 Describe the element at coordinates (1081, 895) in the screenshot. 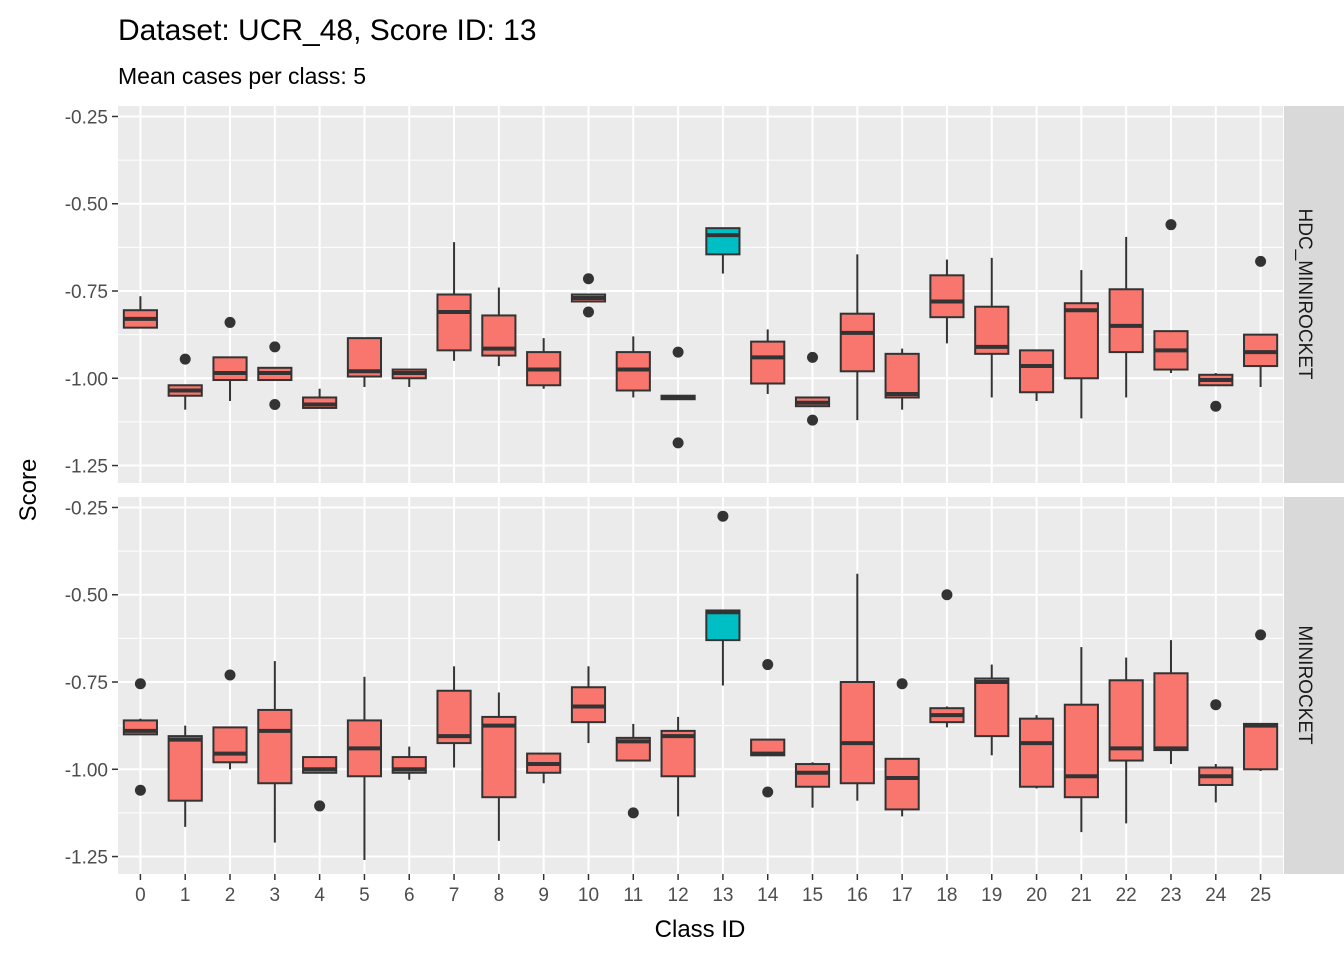

I see `x-tick-label: 21` at that location.